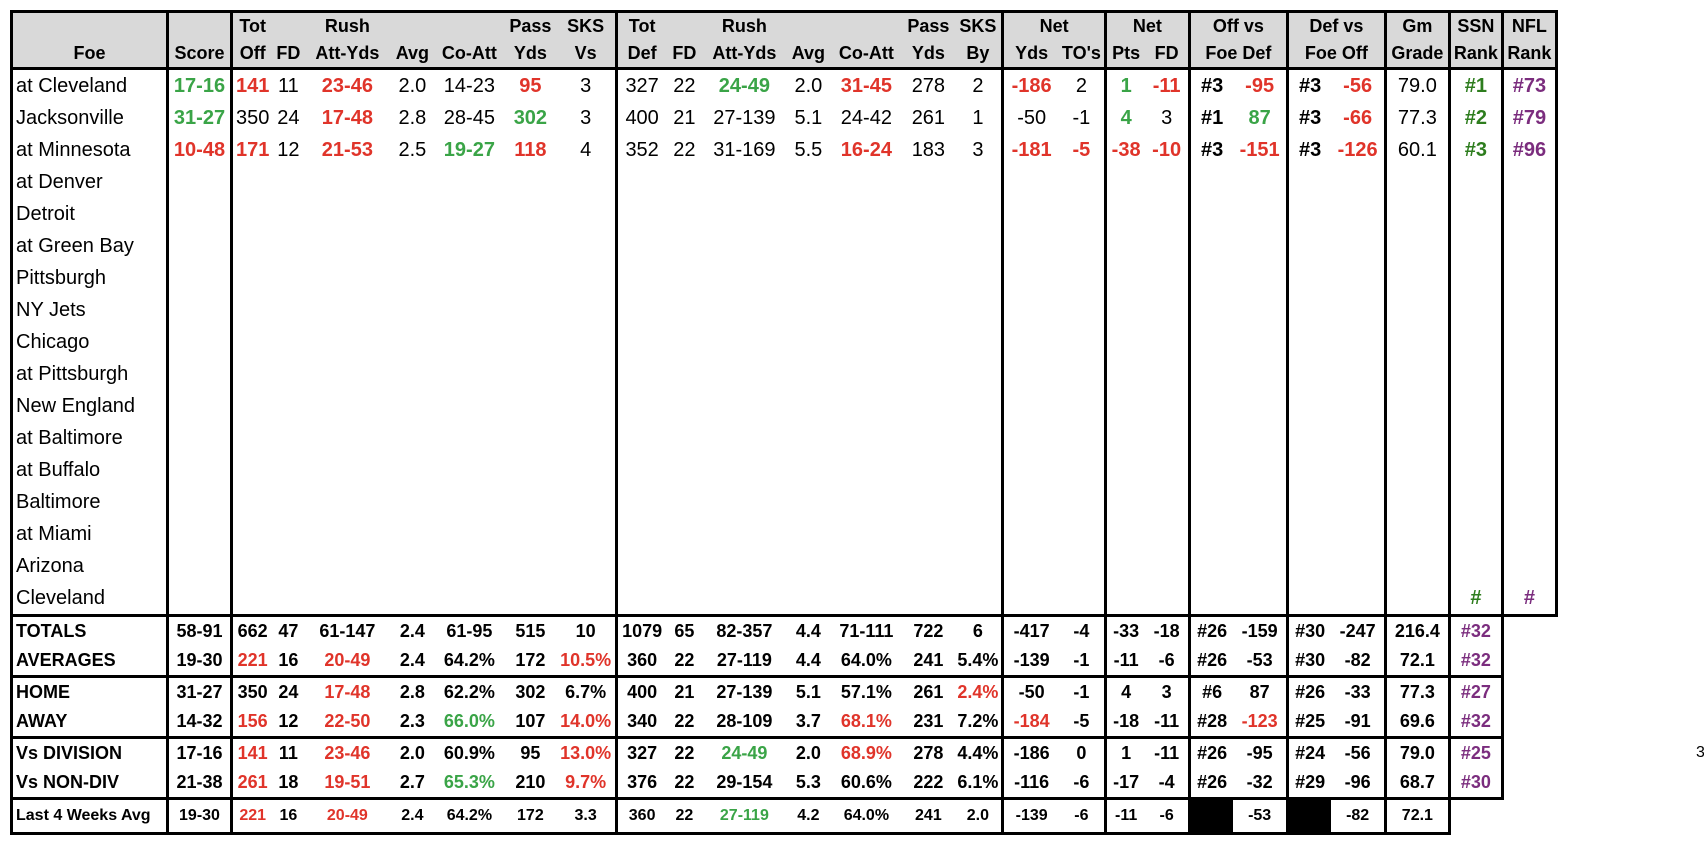  What do you see at coordinates (1260, 784) in the screenshot?
I see `summary-cell: -32` at bounding box center [1260, 784].